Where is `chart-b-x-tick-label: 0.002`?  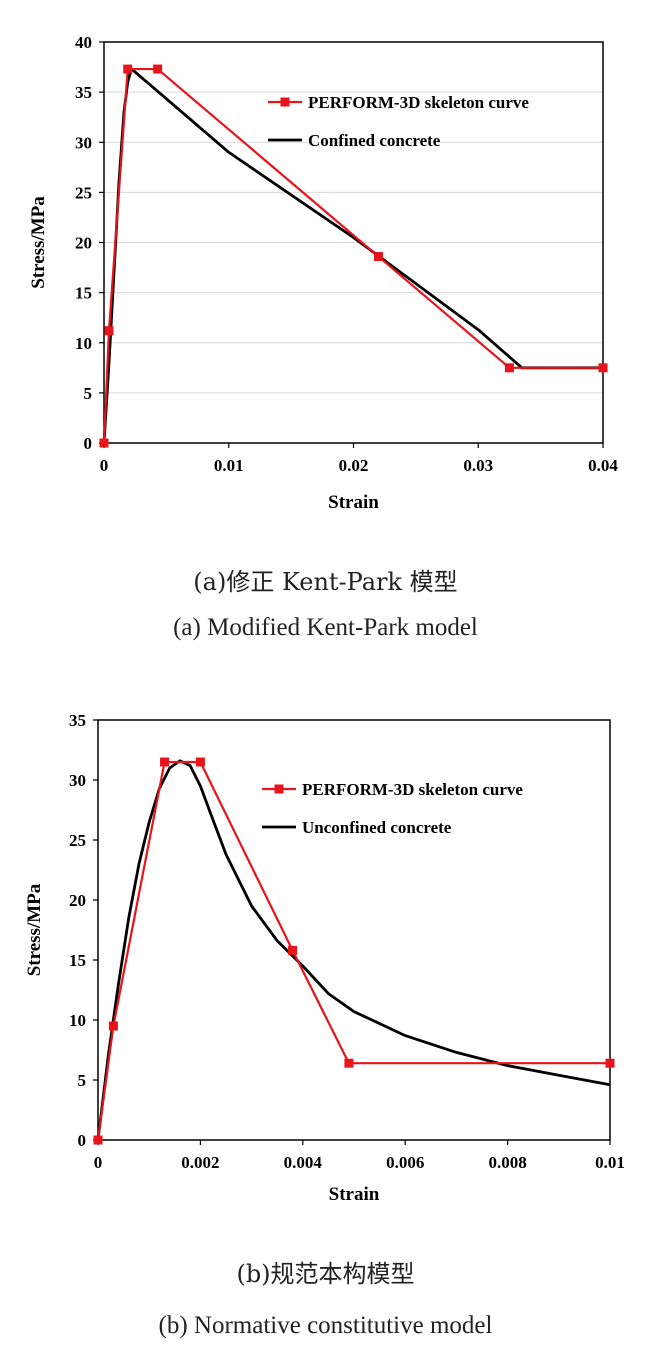
chart-b-x-tick-label: 0.002 is located at coordinates (200, 1162).